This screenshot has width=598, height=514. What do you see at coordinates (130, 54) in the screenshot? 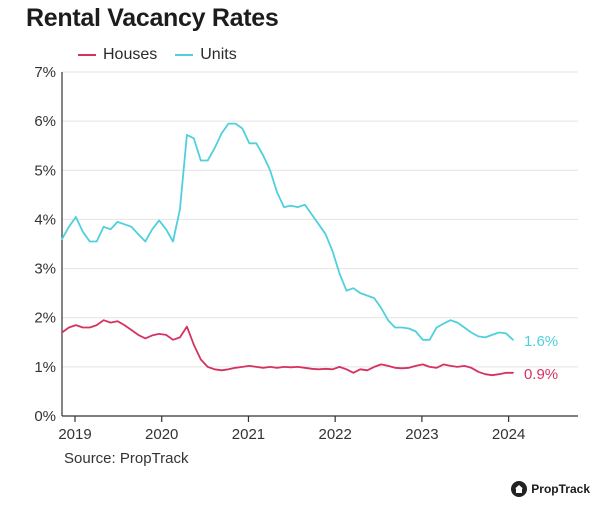
I see `legend-label-houses: Houses` at bounding box center [130, 54].